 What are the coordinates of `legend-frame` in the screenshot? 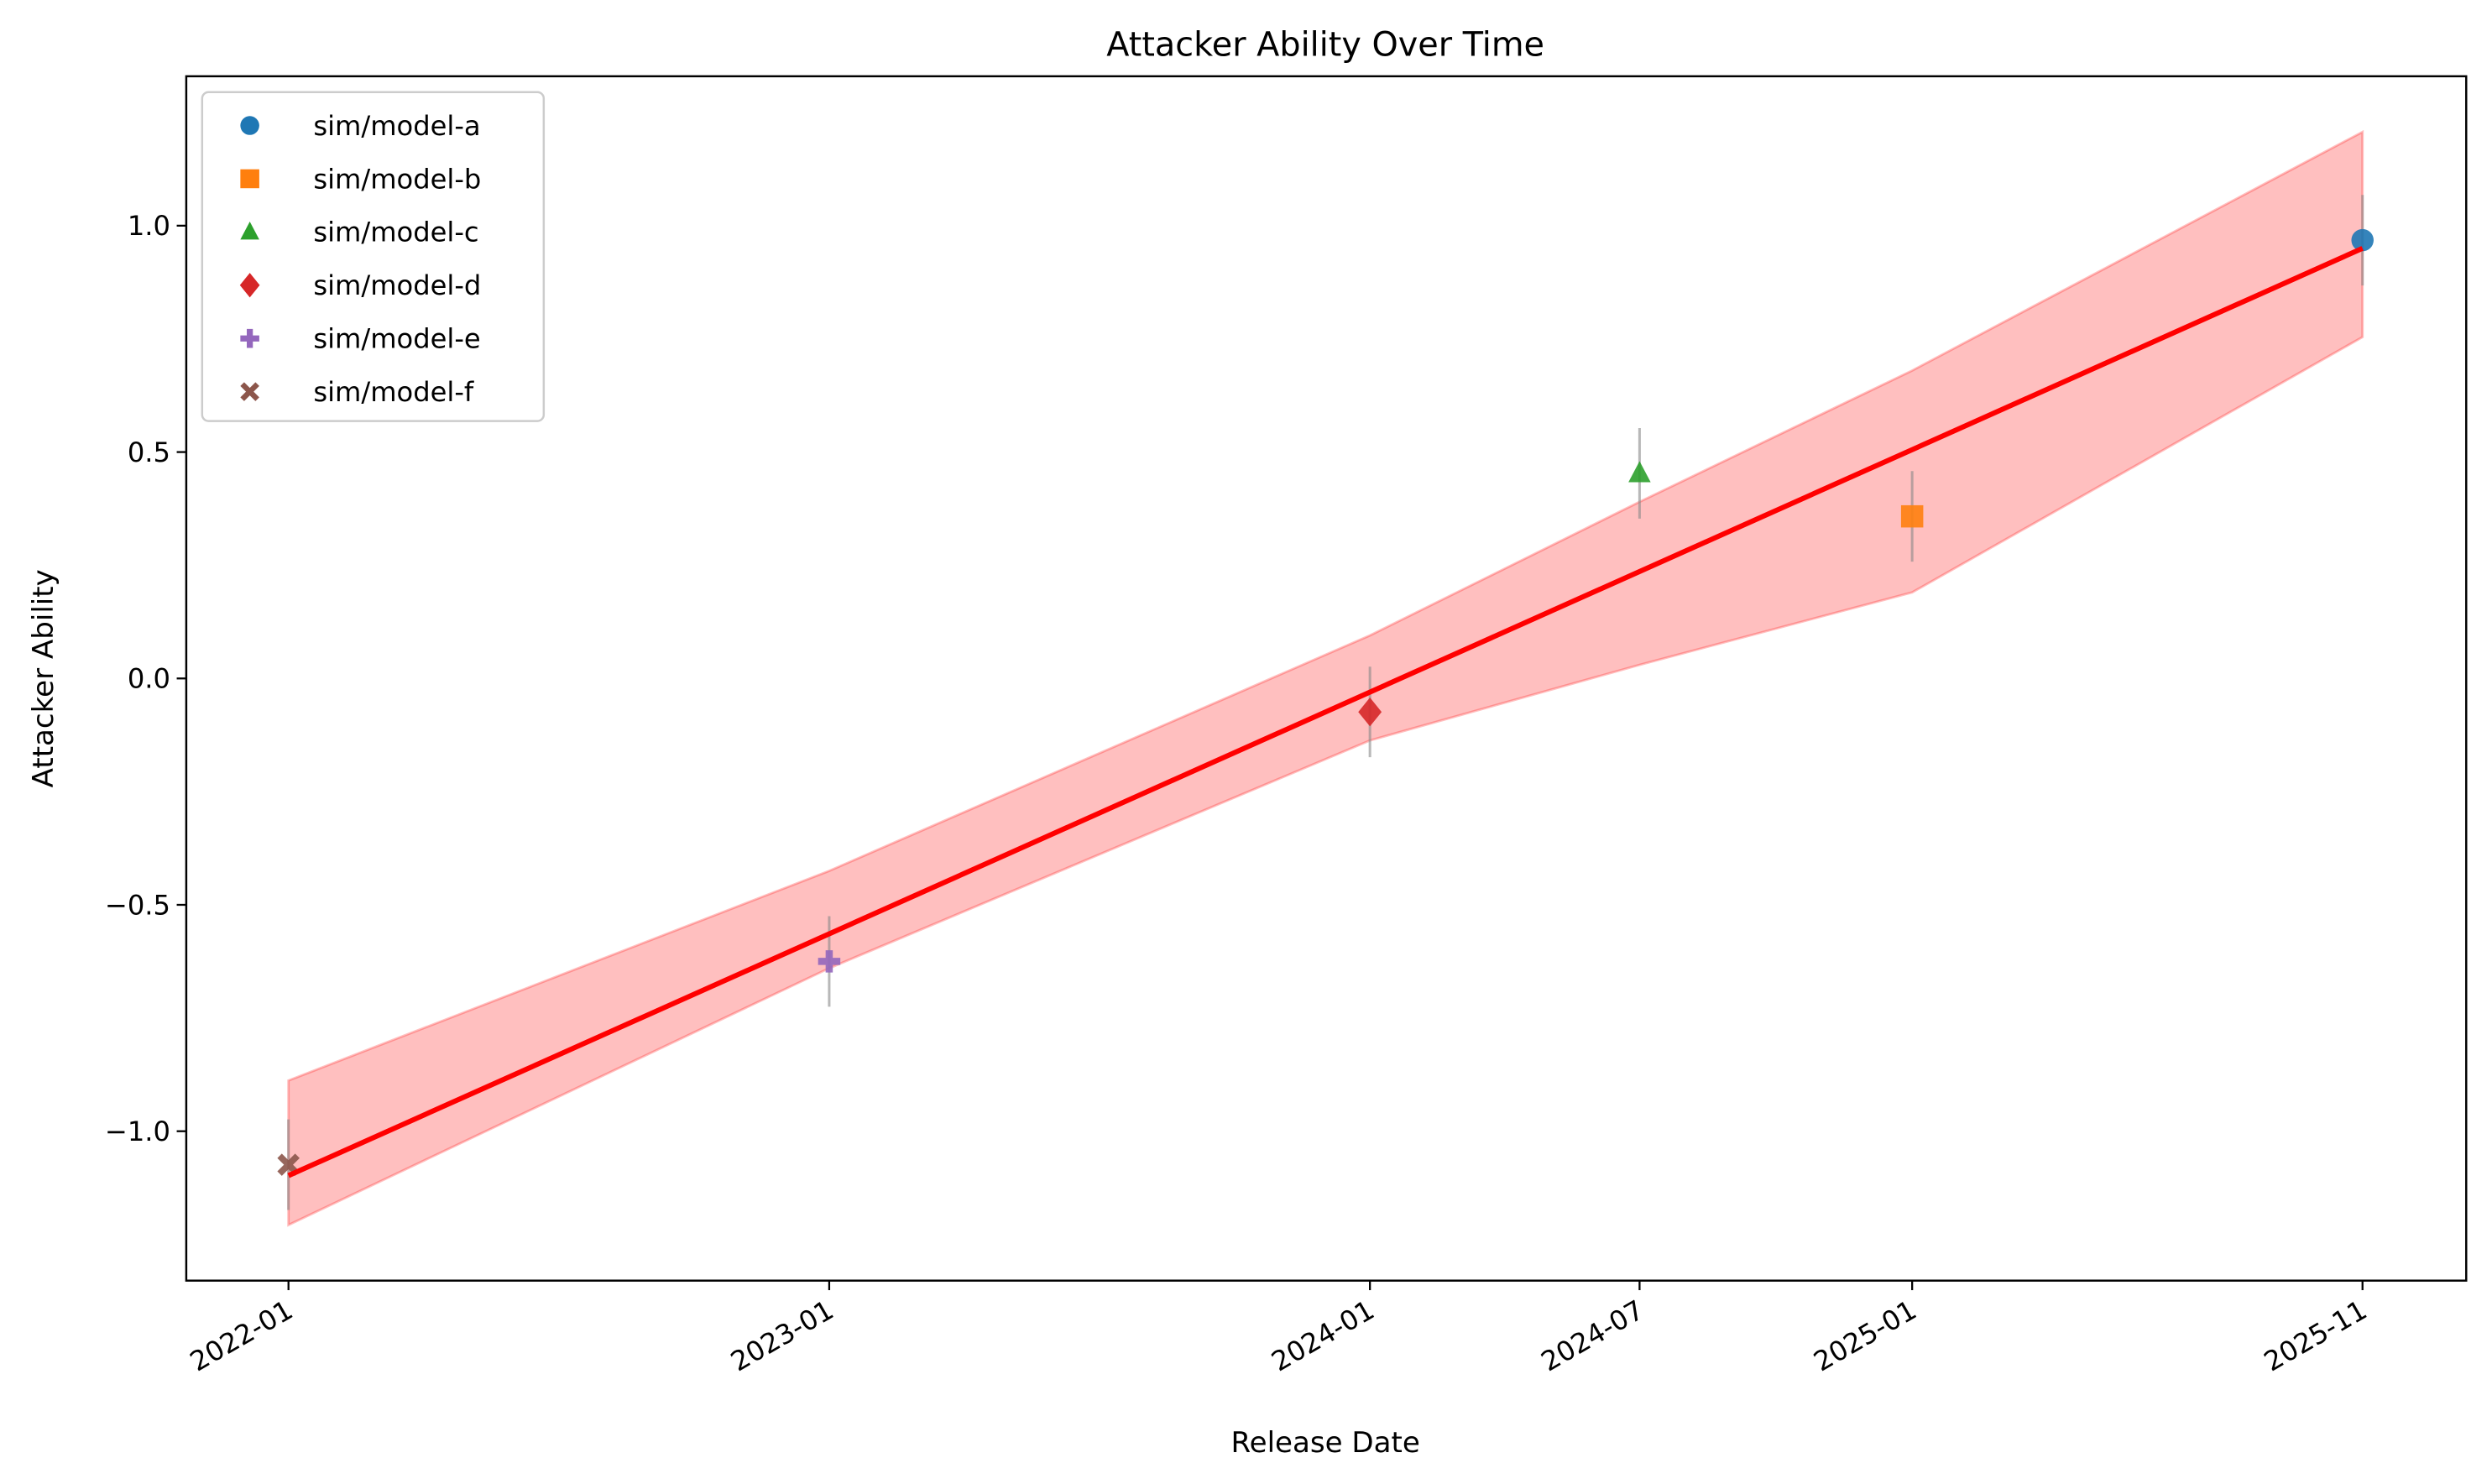 It's located at (373, 256).